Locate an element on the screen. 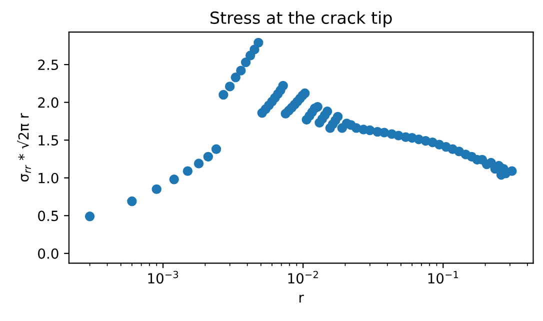 The height and width of the screenshot is (321, 543). chart-title: Stress at the crack tip is located at coordinates (301, 19).